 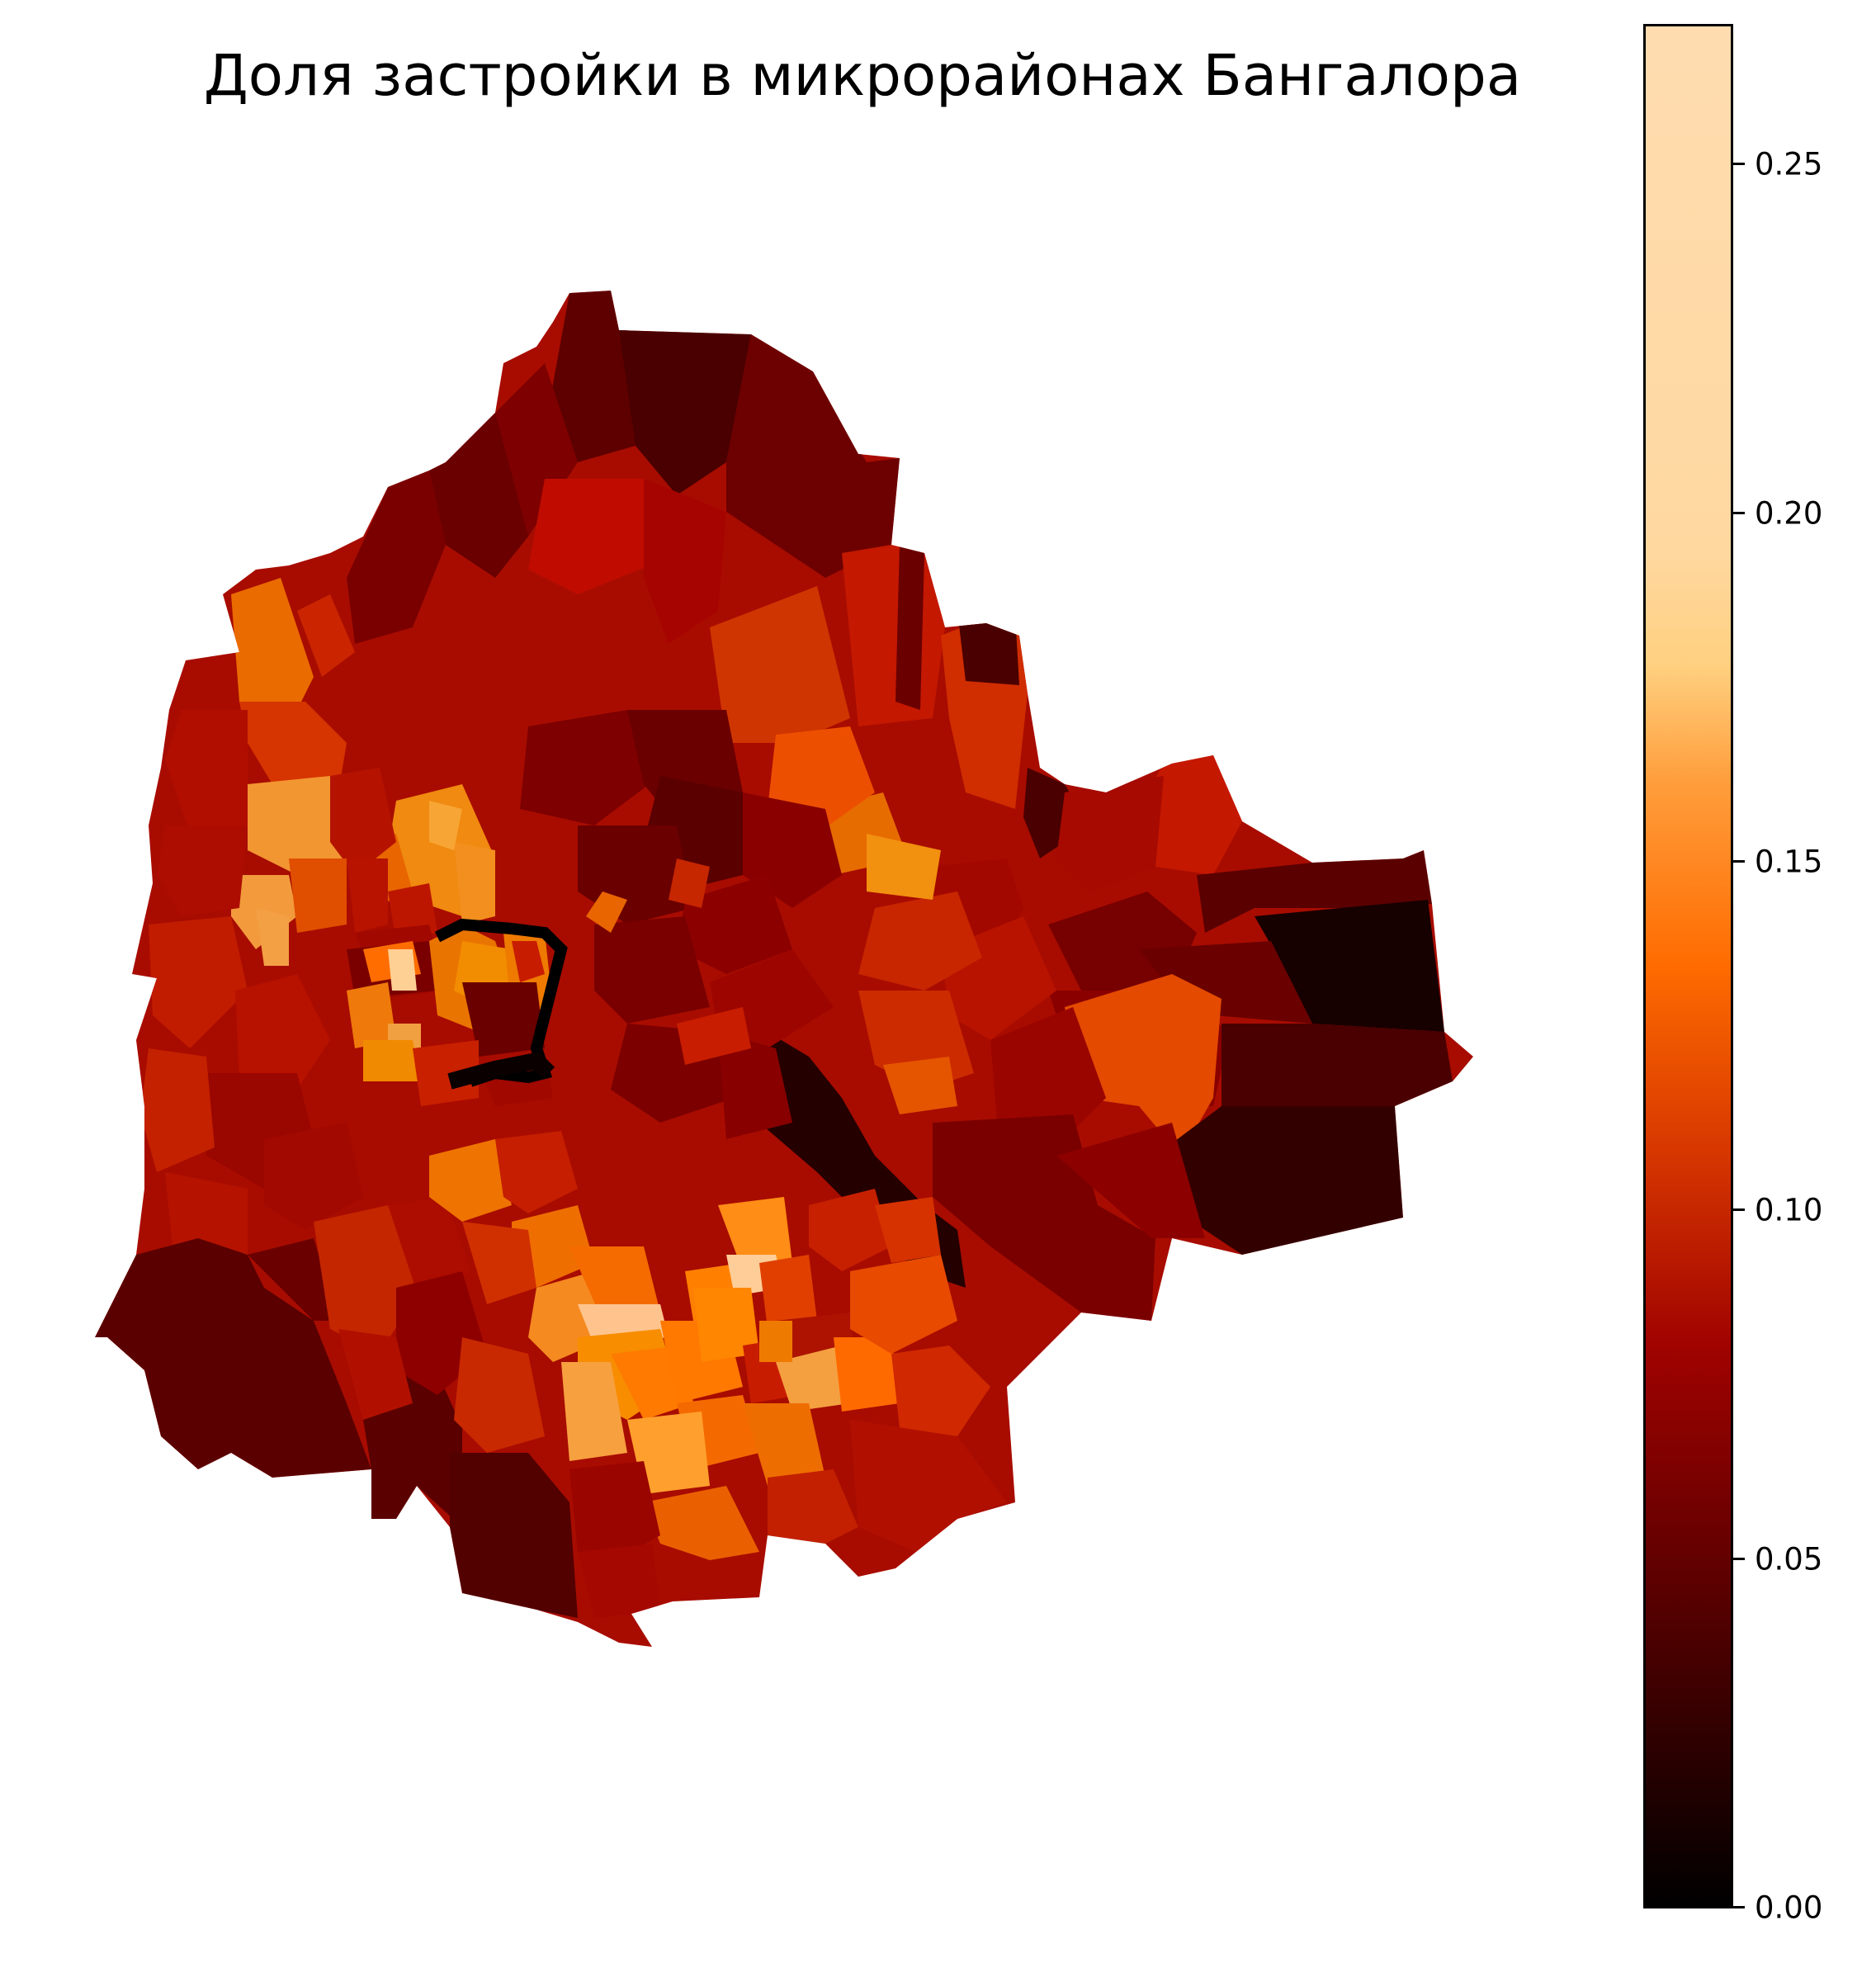 I want to click on colorbar-tick-label-1: 0.05, so click(x=1789, y=1559).